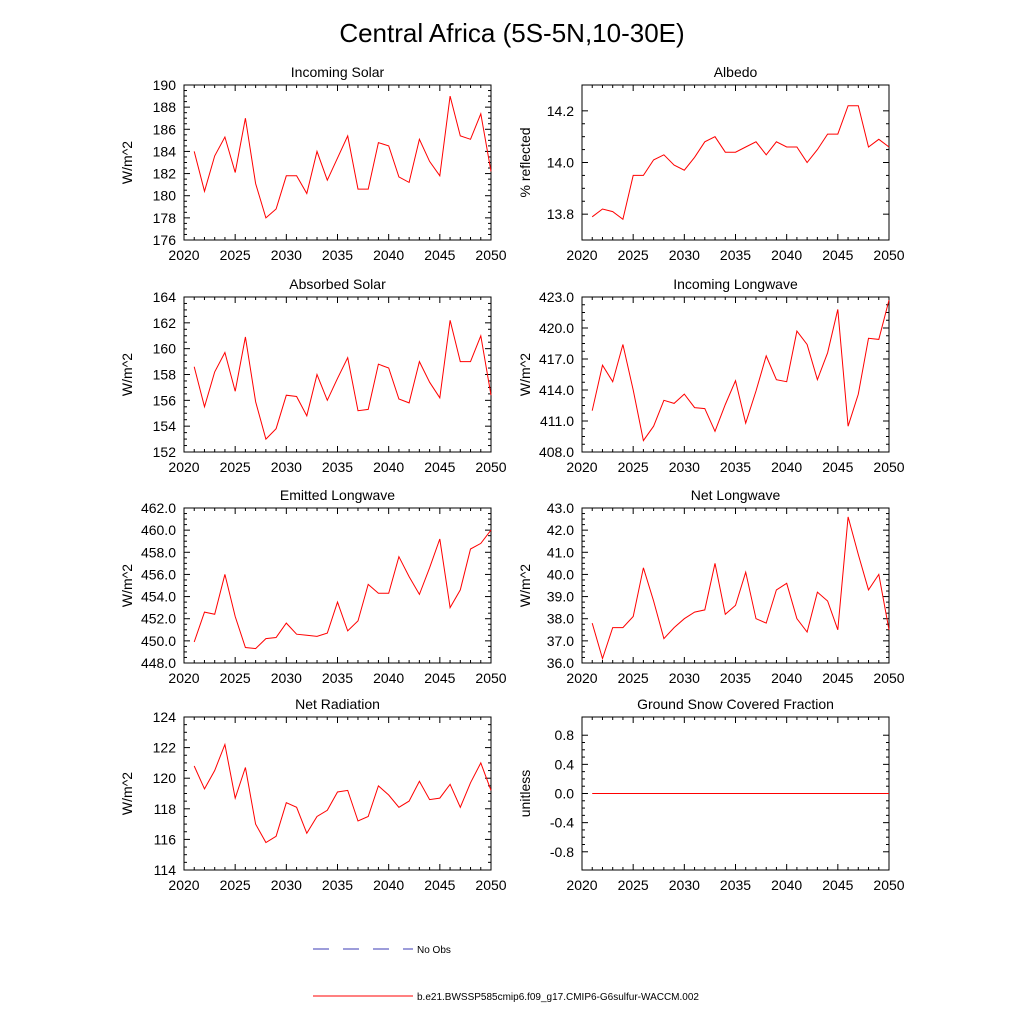 The width and height of the screenshot is (1024, 1024). Describe the element at coordinates (560, 214) in the screenshot. I see `y-tick-label: 13.8` at that location.